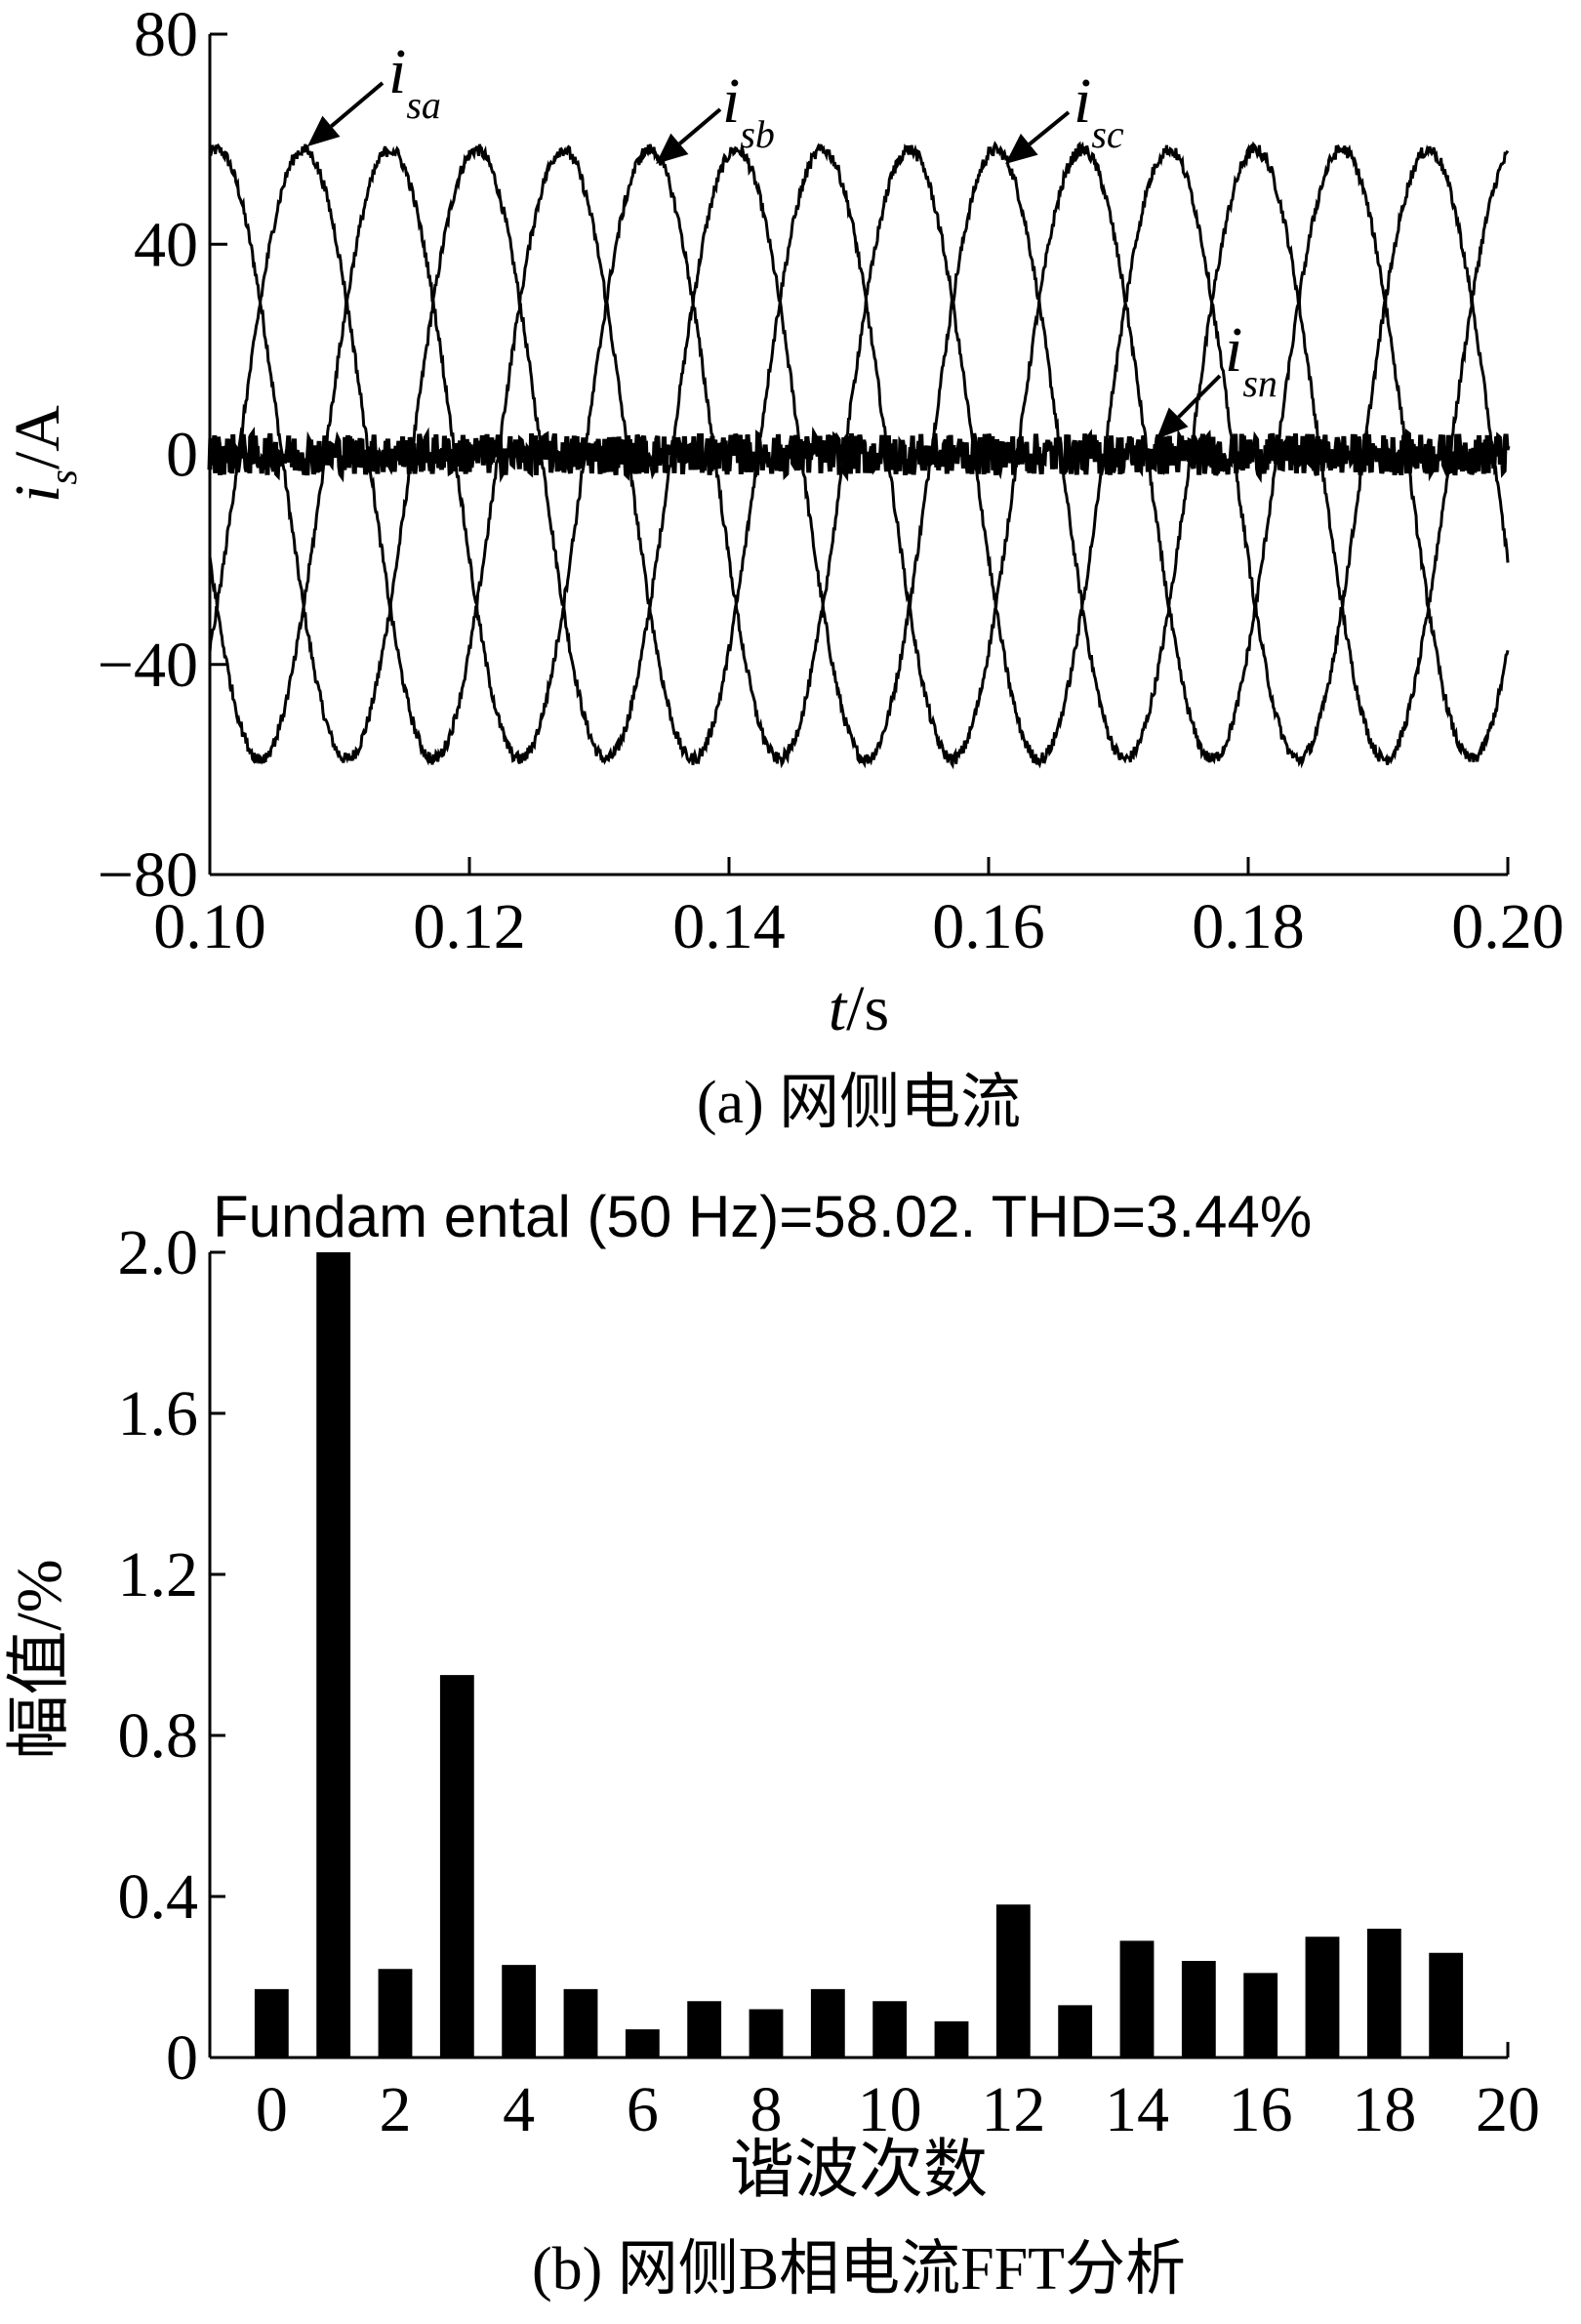 This screenshot has height=2324, width=1581. I want to click on annotation-arrow-i-sb, so click(700, 126).